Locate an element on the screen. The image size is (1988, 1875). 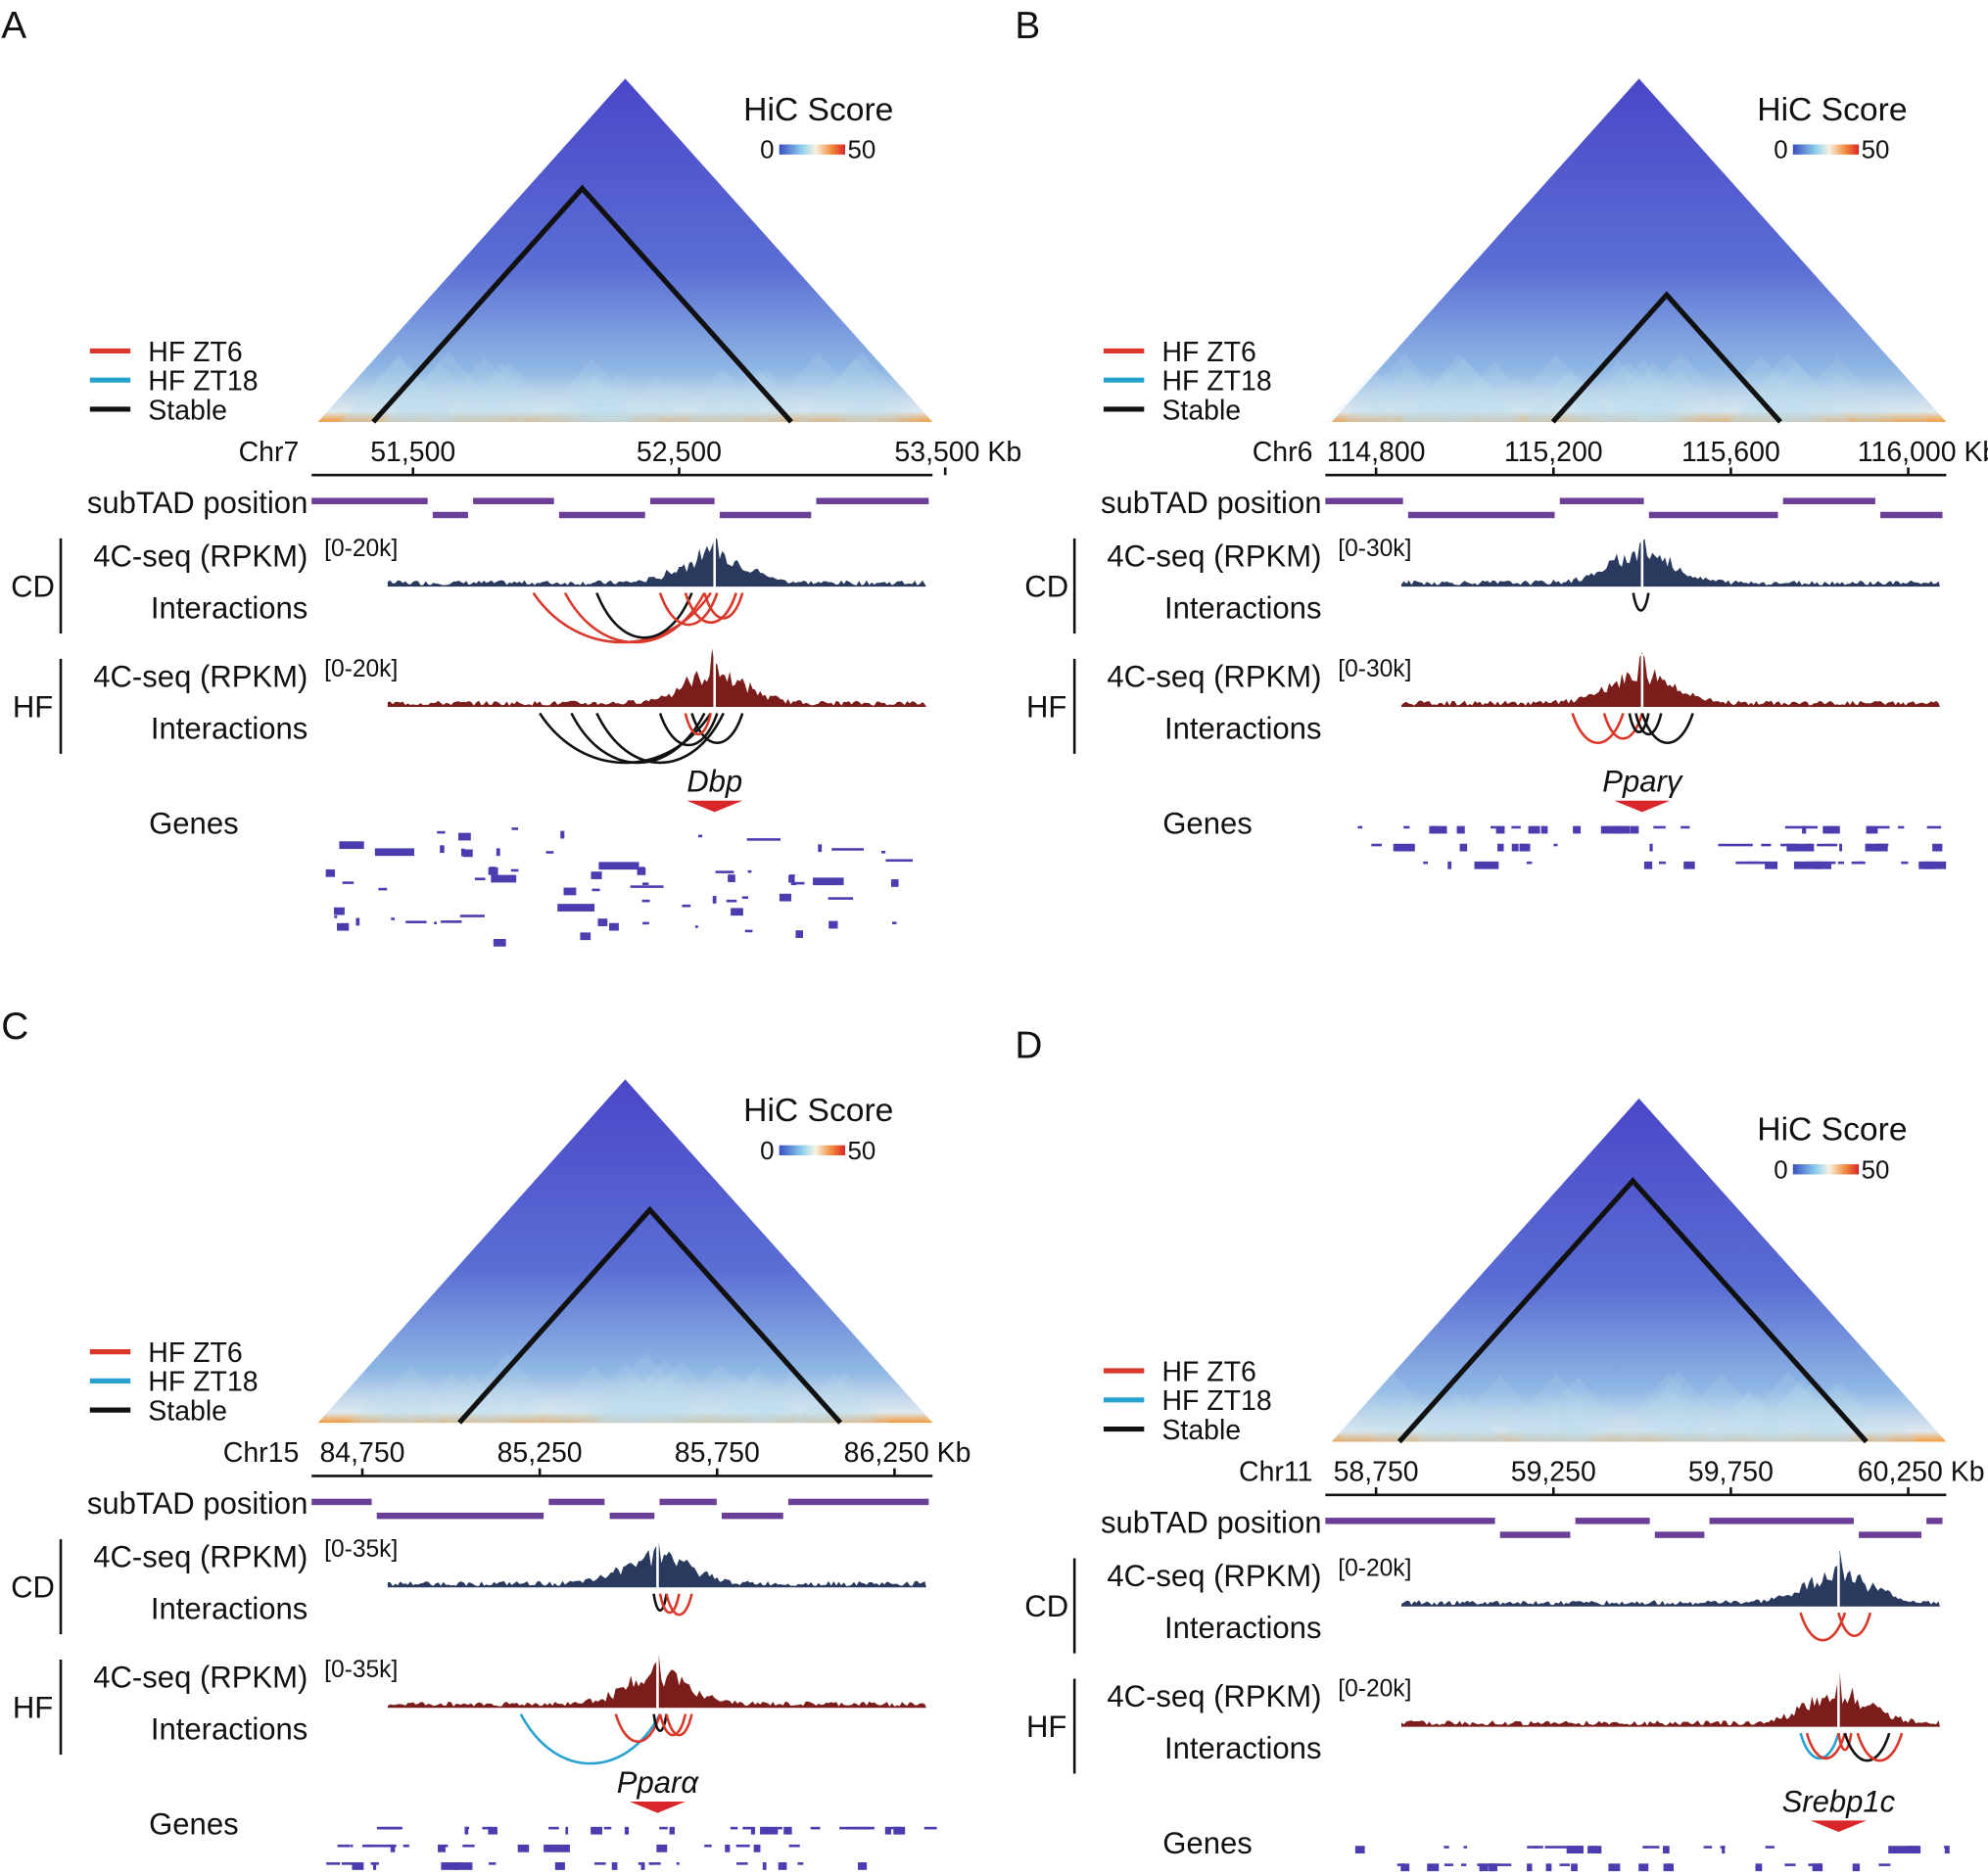
colorbar is located at coordinates (812, 1150).